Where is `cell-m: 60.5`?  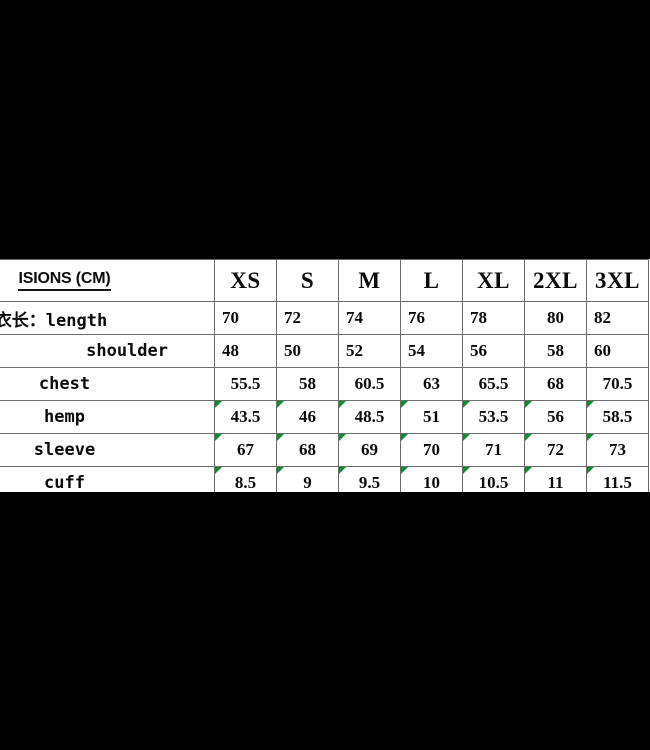
cell-m: 60.5 is located at coordinates (369, 384).